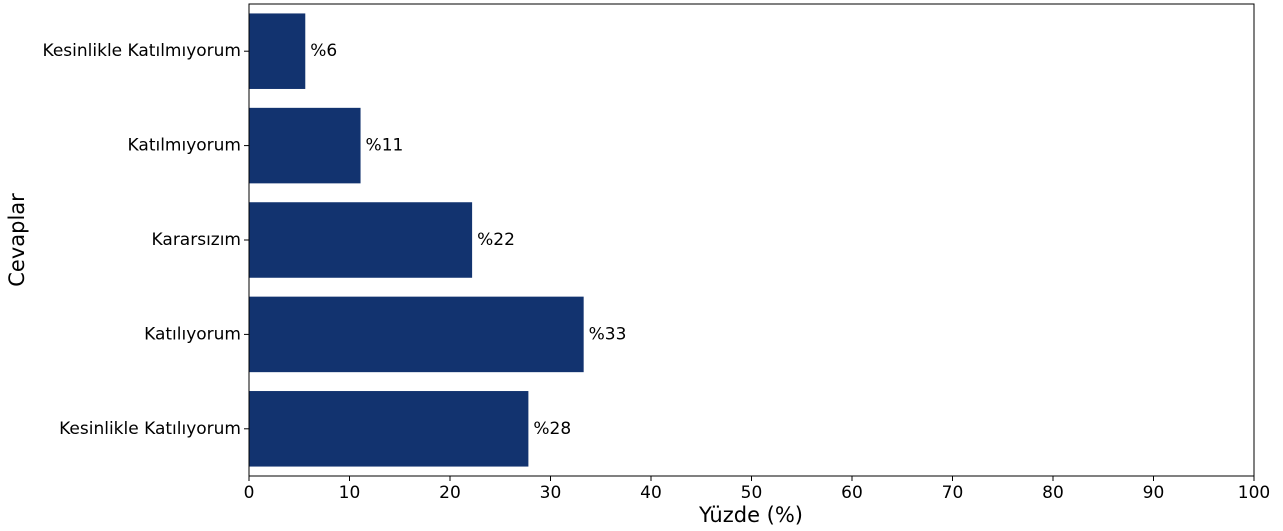 The width and height of the screenshot is (1283, 531). What do you see at coordinates (192, 334) in the screenshot?
I see `y-tick-label: Katılıyorum` at bounding box center [192, 334].